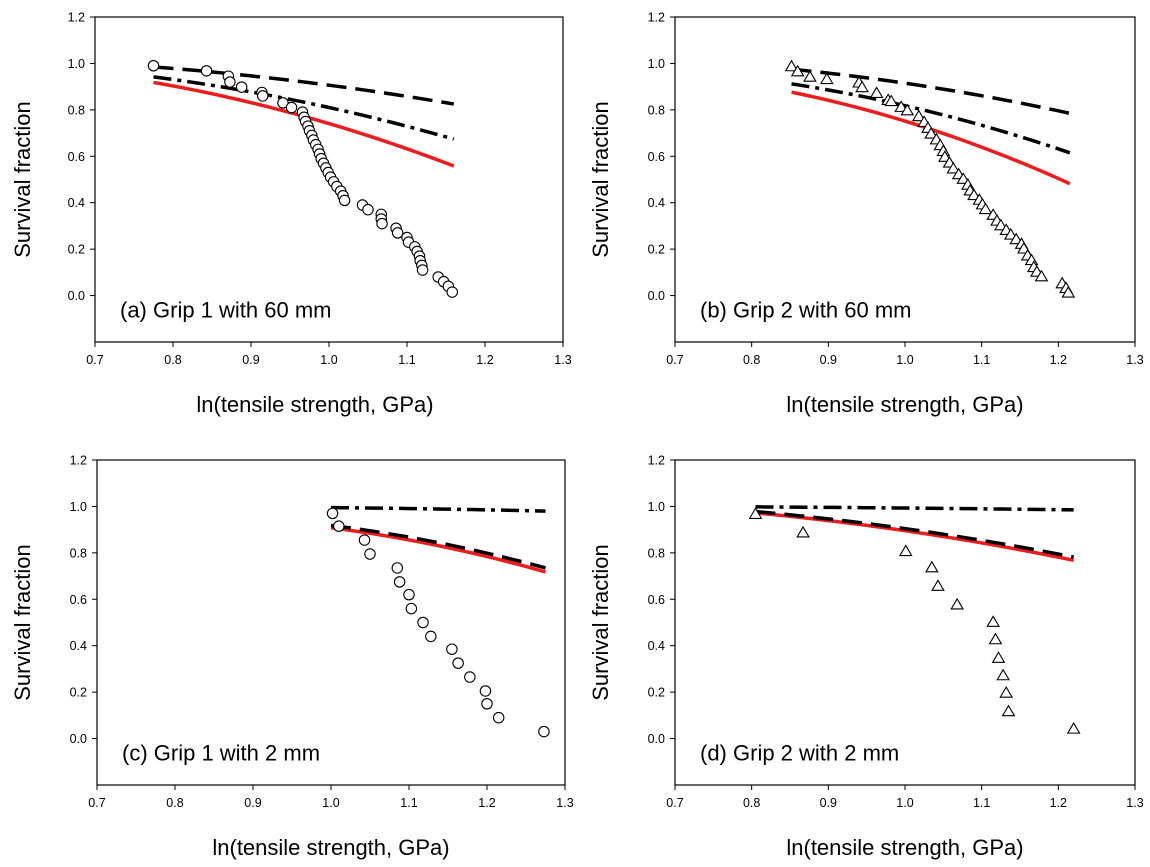 This screenshot has width=1150, height=867. Describe the element at coordinates (799, 753) in the screenshot. I see `panel-annotation: (d) Grip 2 with 2 mm` at that location.